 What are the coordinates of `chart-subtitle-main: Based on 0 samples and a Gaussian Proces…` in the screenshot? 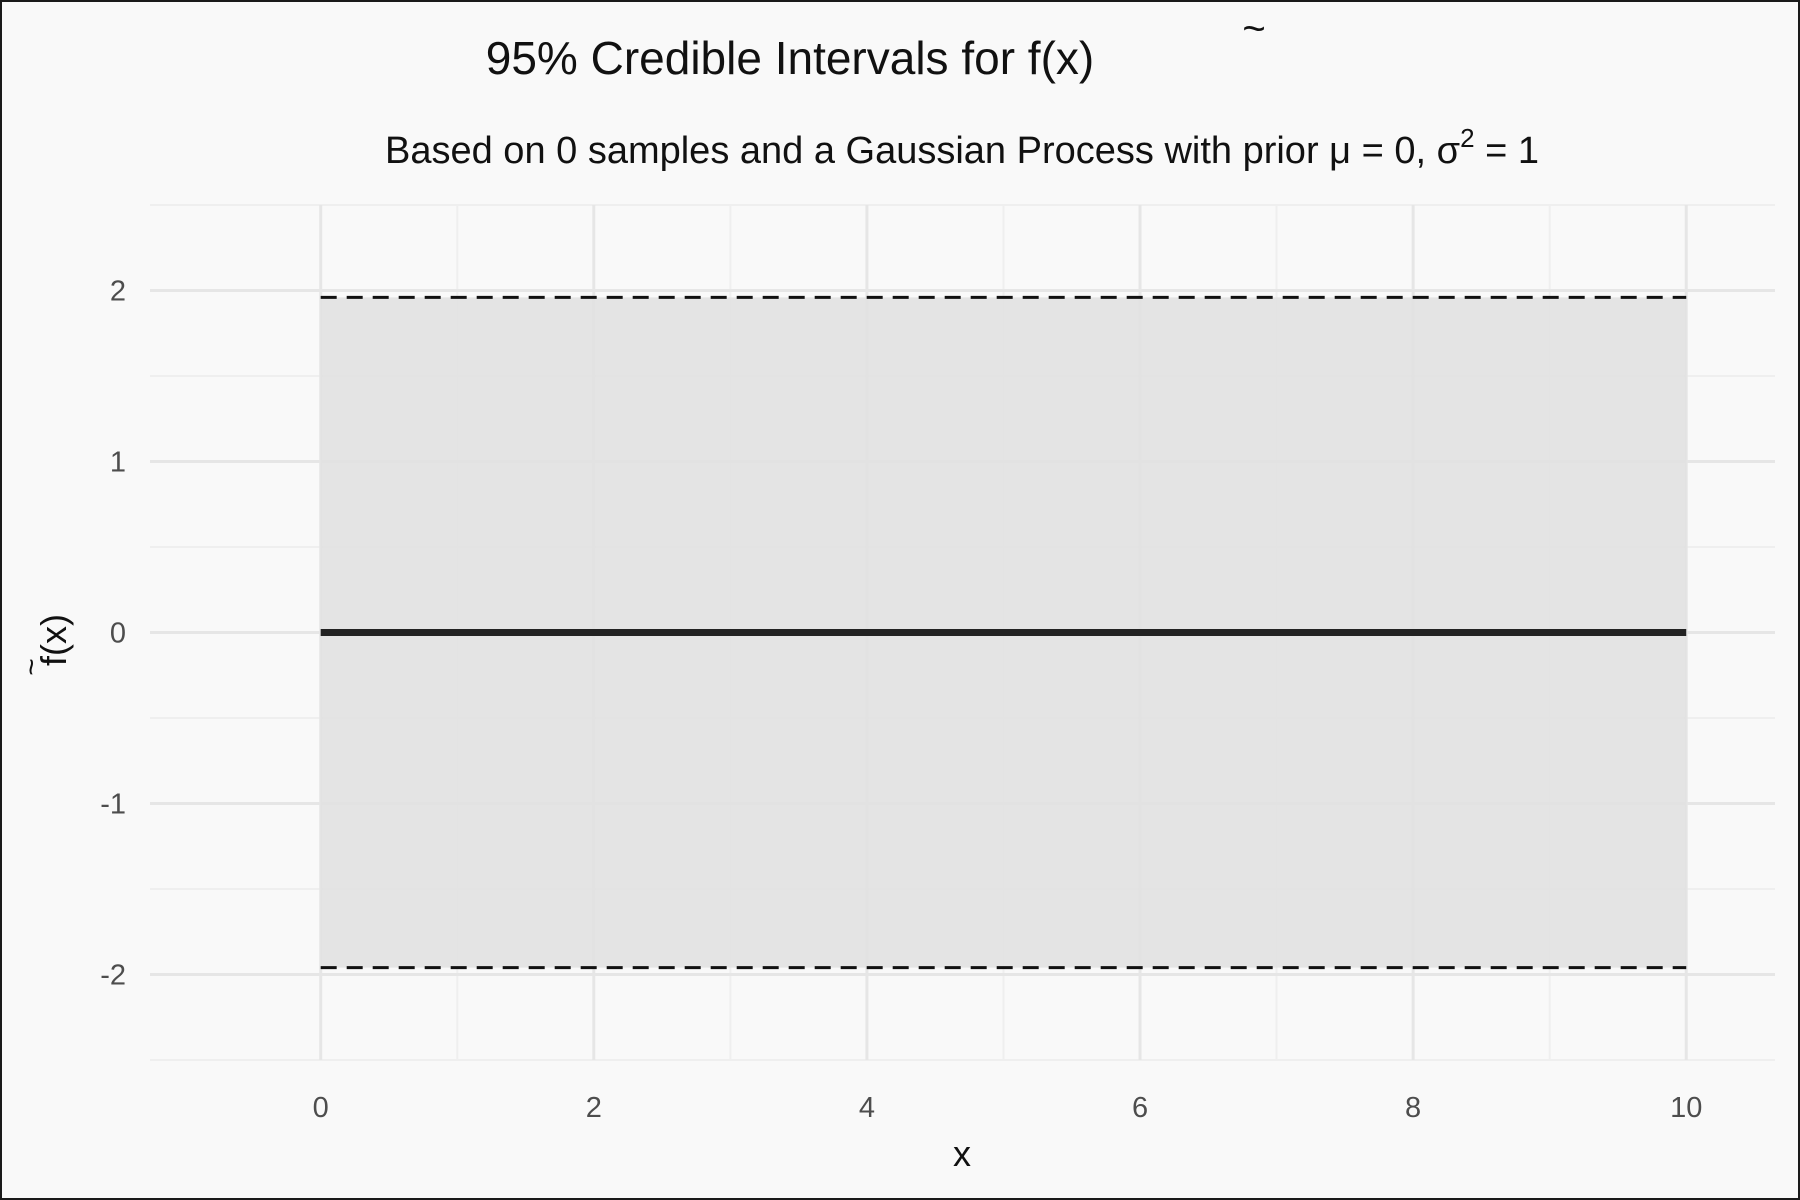 It's located at (922, 151).